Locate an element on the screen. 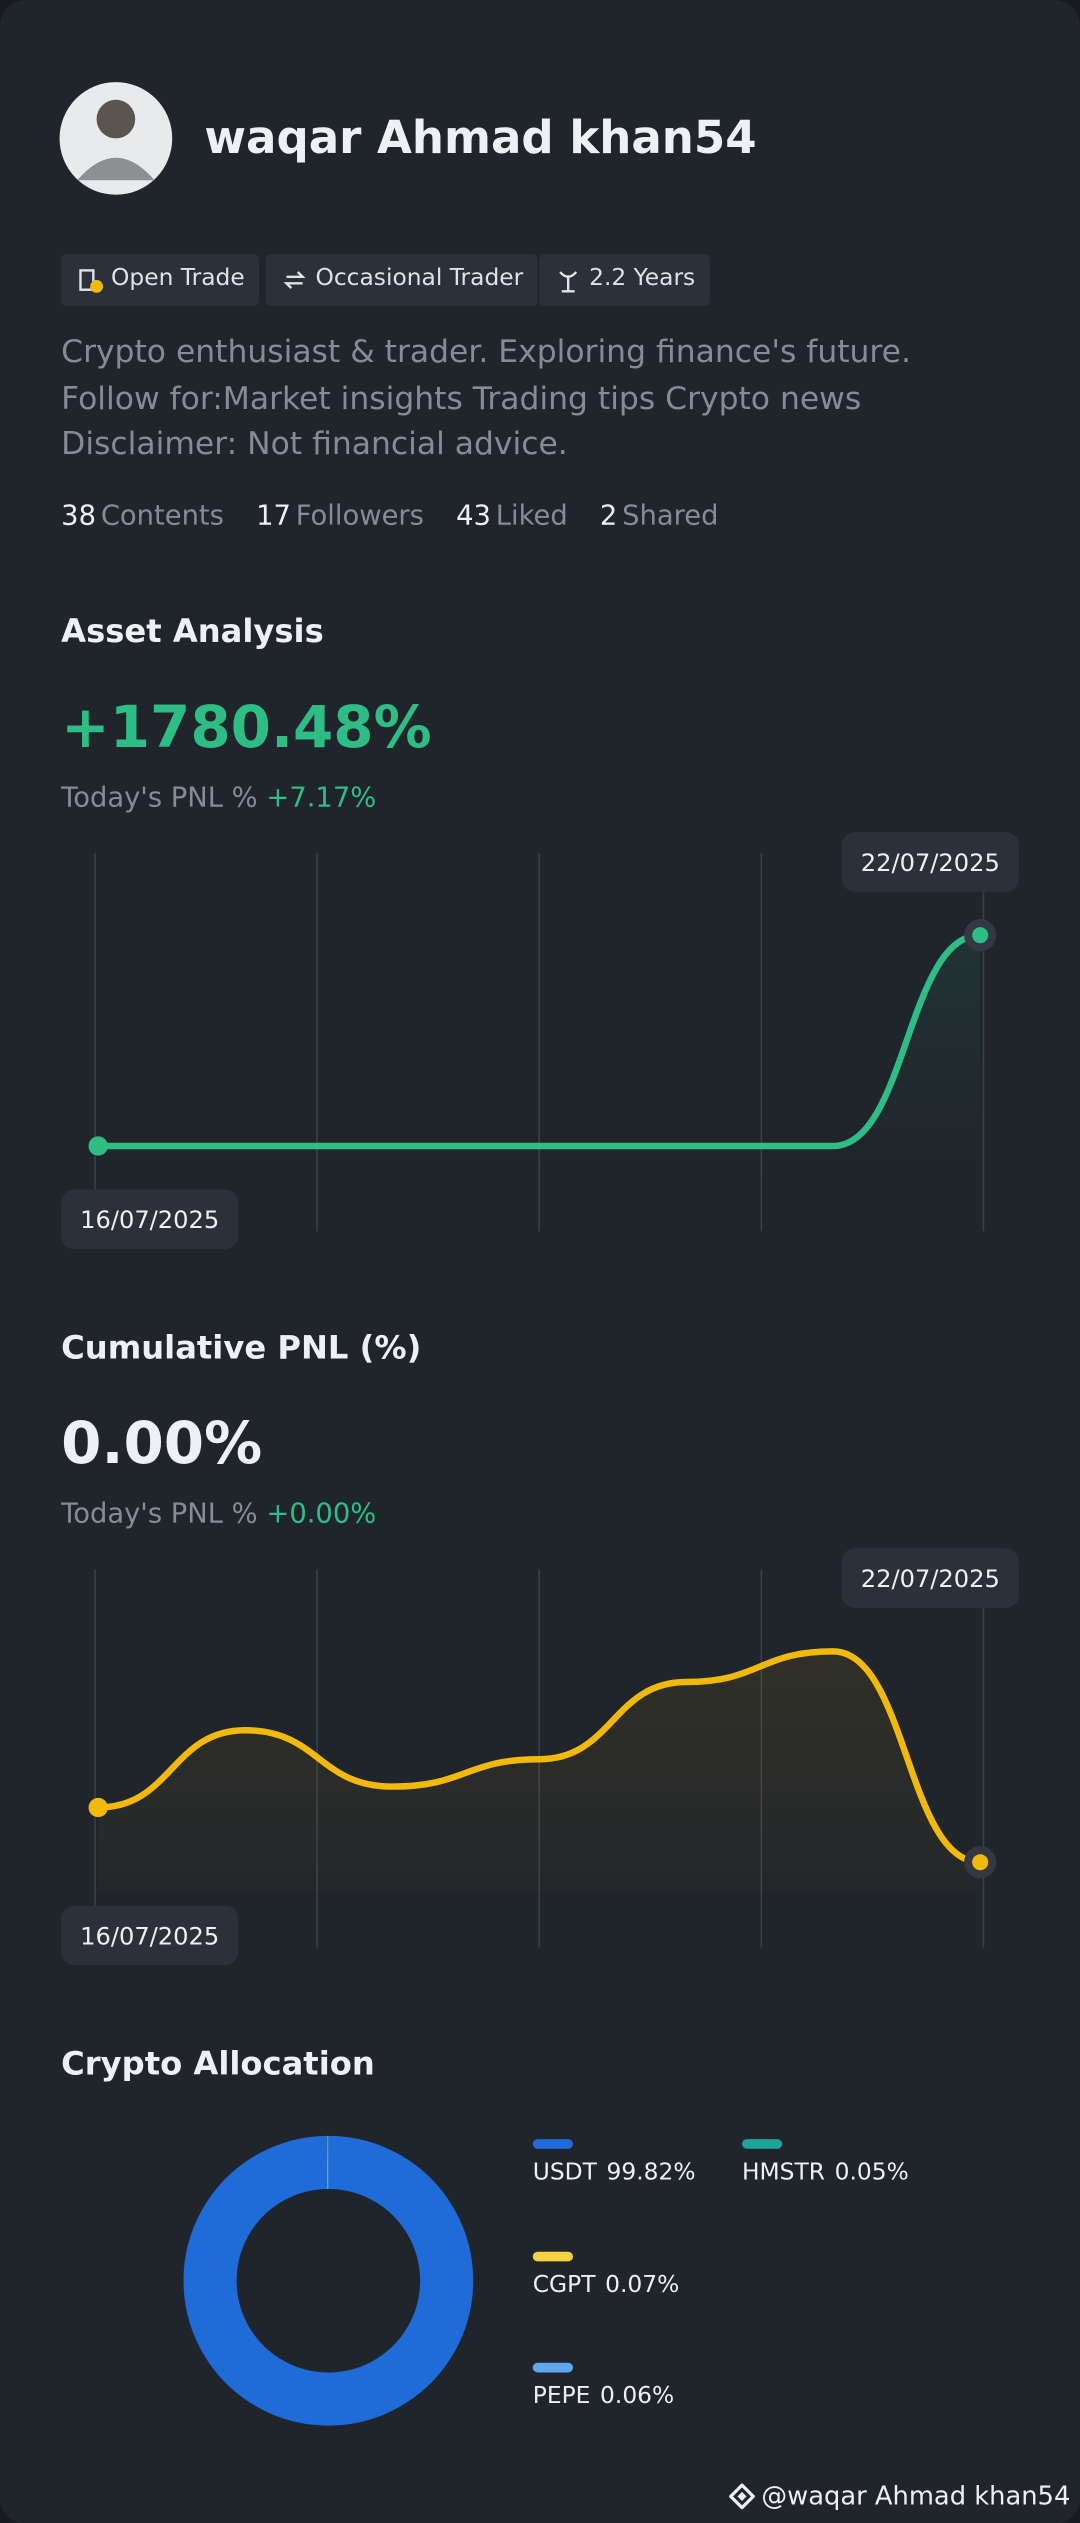 The image size is (1080, 2523). tag: Open Trade is located at coordinates (160, 280).